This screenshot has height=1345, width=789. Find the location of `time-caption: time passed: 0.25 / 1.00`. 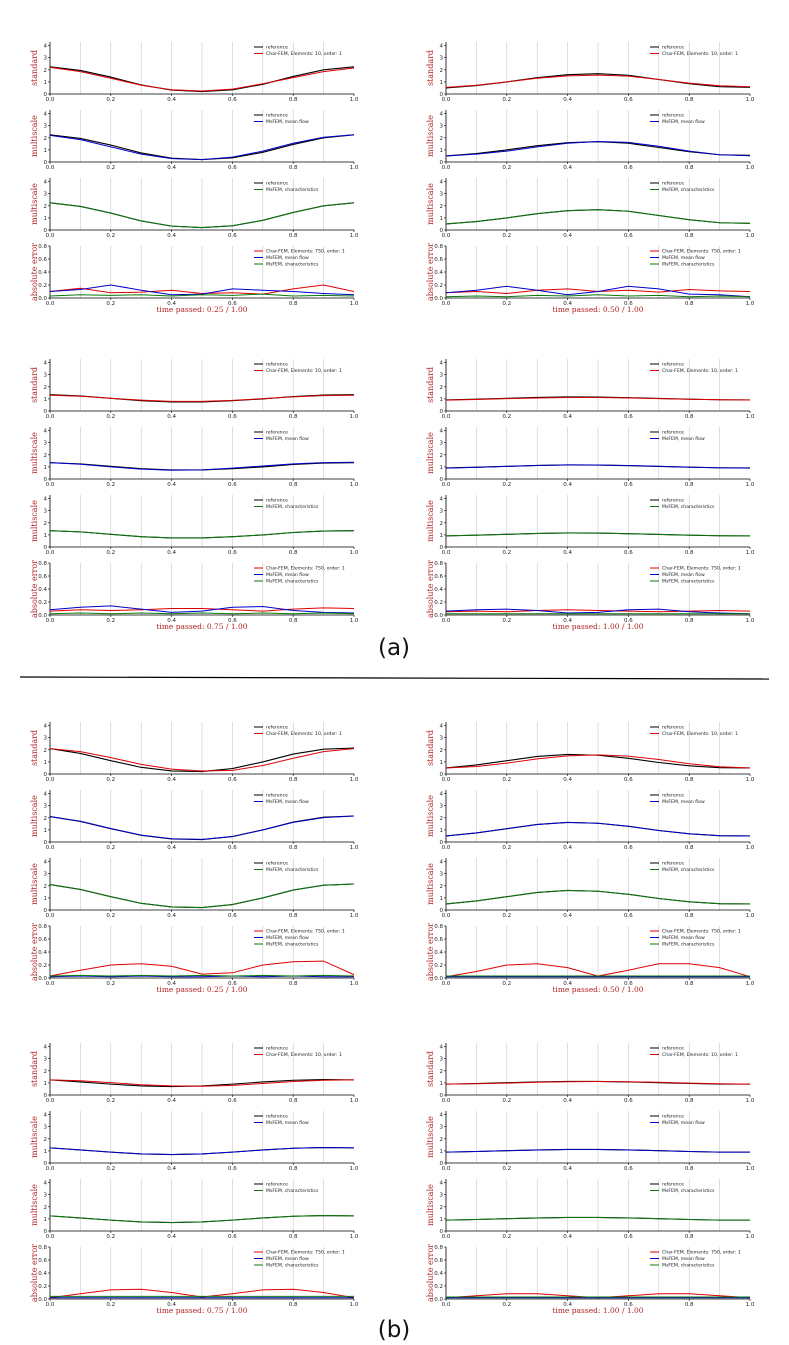

time-caption: time passed: 0.25 / 1.00 is located at coordinates (201, 309).